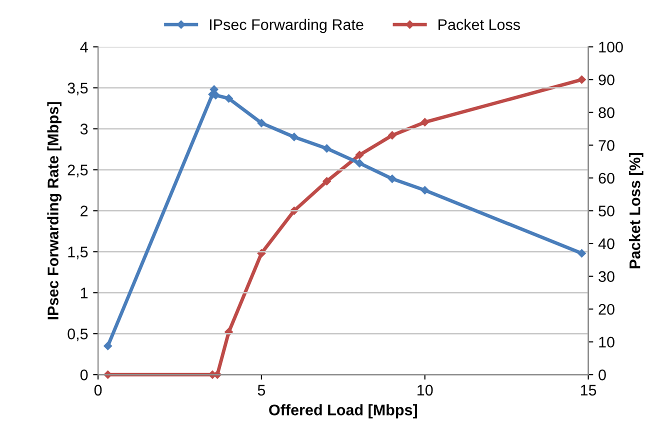 This screenshot has height=446, width=667. What do you see at coordinates (606, 276) in the screenshot?
I see `y2-tick-label: 30` at bounding box center [606, 276].